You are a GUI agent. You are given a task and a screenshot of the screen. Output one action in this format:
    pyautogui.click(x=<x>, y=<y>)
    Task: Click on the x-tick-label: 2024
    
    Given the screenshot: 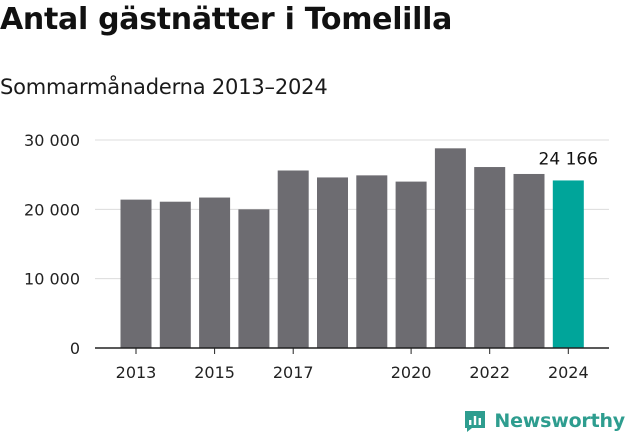 What is the action you would take?
    pyautogui.click(x=568, y=372)
    